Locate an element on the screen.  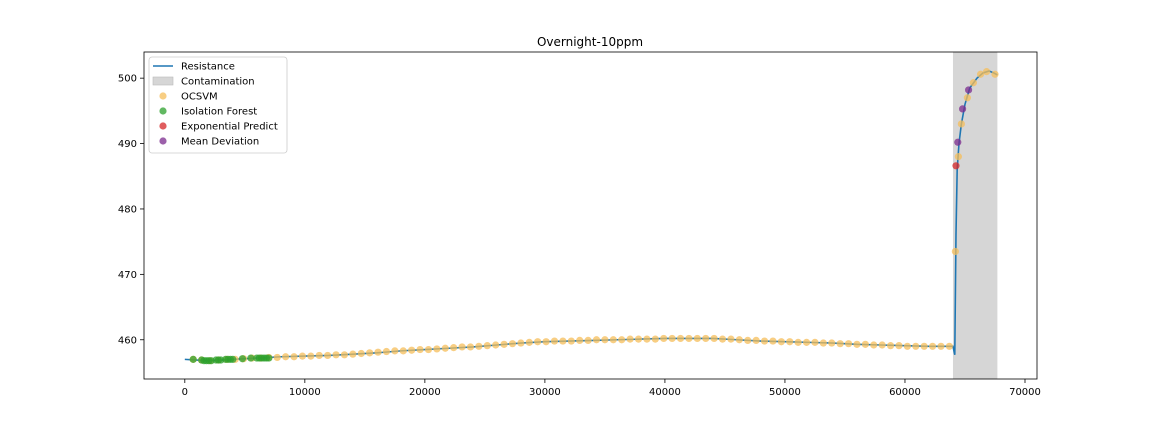
legend-label-exponential-predict: Exponential Predict is located at coordinates (229, 127).